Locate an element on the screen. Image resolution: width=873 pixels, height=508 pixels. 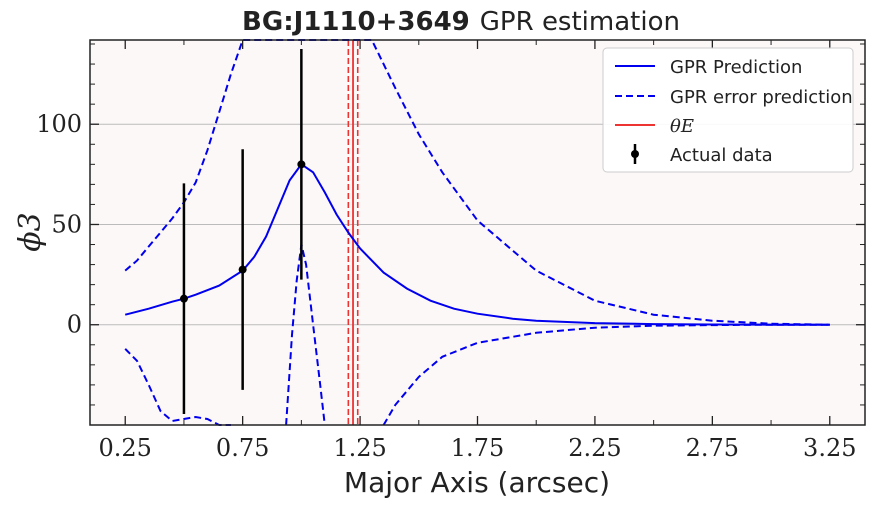
x-tick-label-0: 0.25 is located at coordinates (125, 448).